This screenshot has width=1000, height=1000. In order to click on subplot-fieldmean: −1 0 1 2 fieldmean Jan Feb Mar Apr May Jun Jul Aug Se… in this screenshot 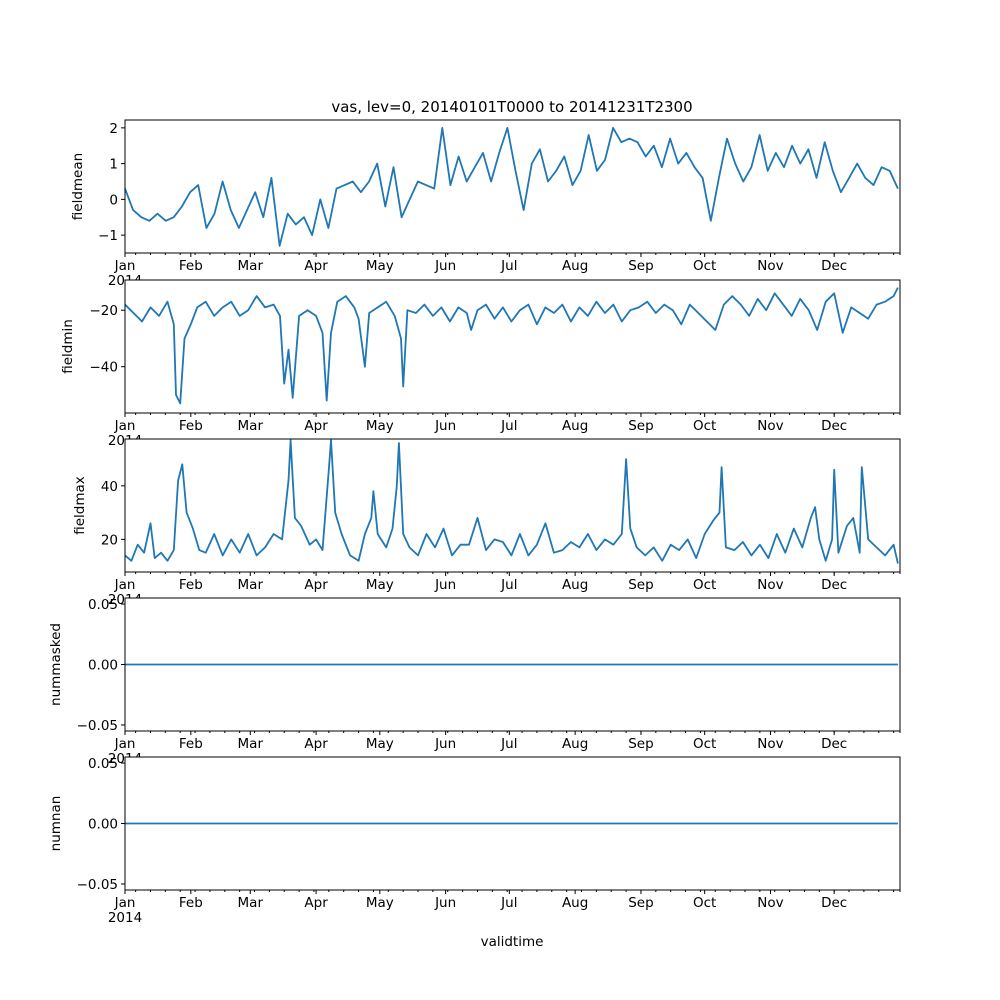, I will do `click(485, 204)`.